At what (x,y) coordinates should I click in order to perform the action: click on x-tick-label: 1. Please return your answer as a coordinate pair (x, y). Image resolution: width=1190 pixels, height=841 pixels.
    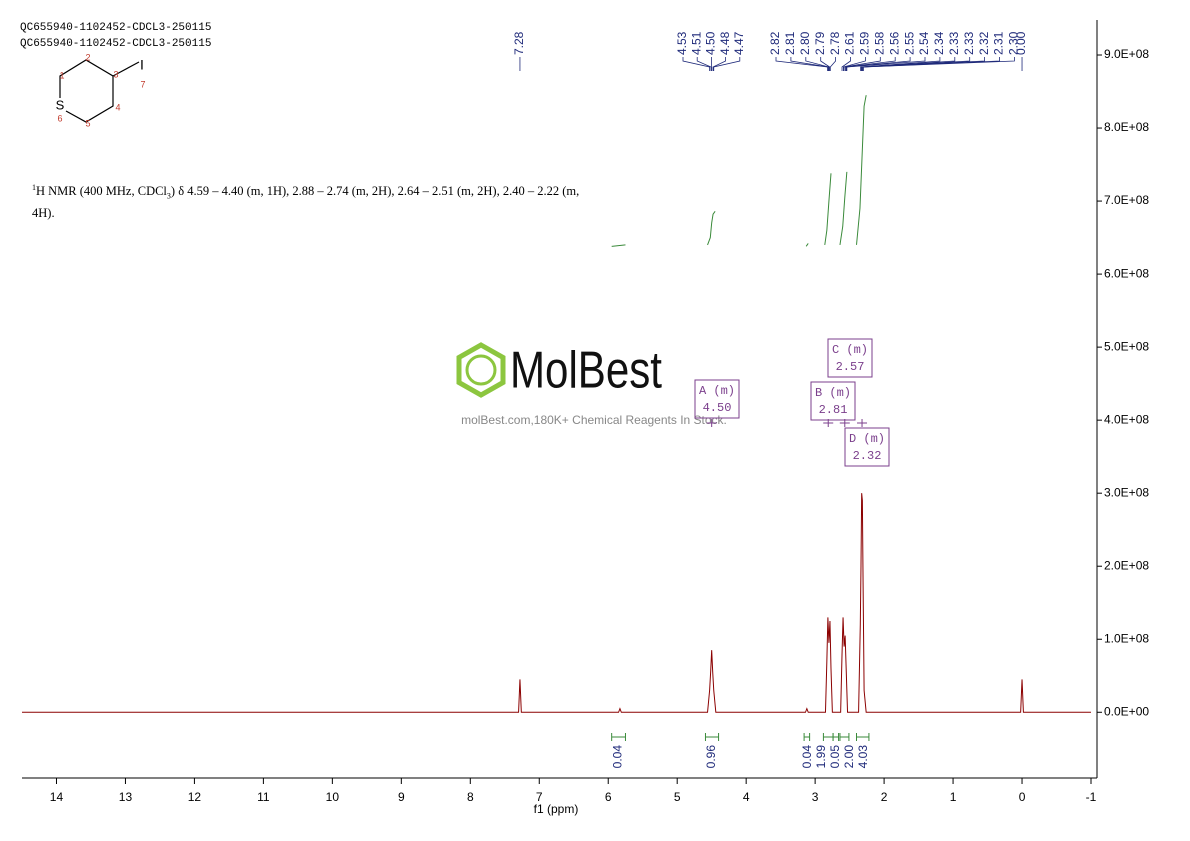
    Looking at the image, I should click on (953, 797).